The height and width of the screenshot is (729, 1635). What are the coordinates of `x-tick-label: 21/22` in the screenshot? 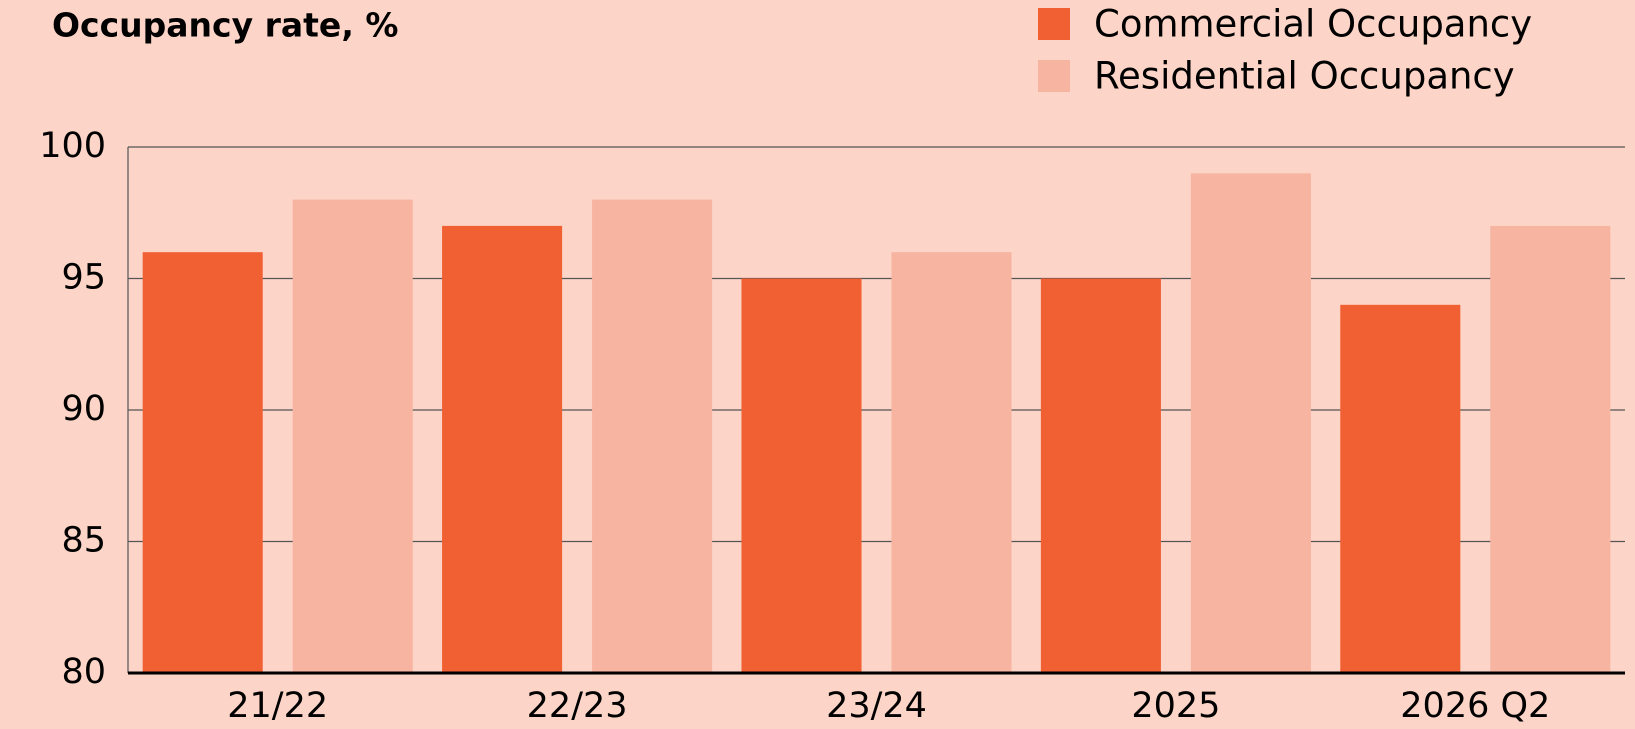 It's located at (277, 706).